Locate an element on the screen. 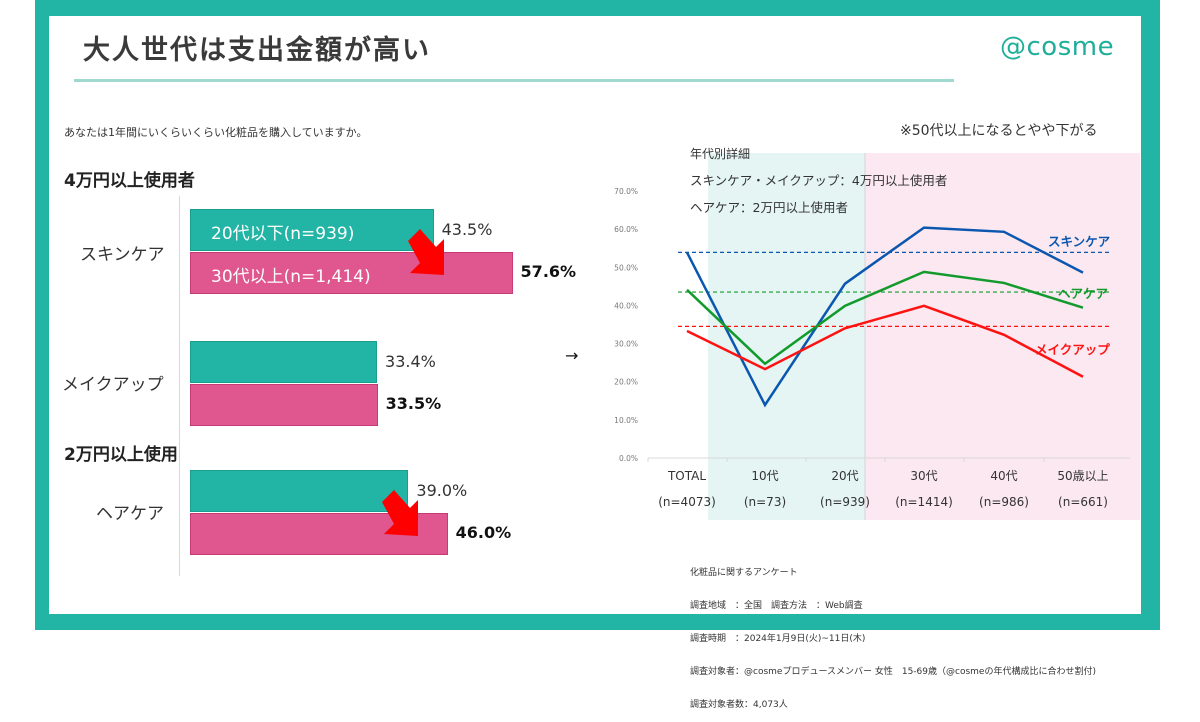  value-young: 39.0% is located at coordinates (442, 490).